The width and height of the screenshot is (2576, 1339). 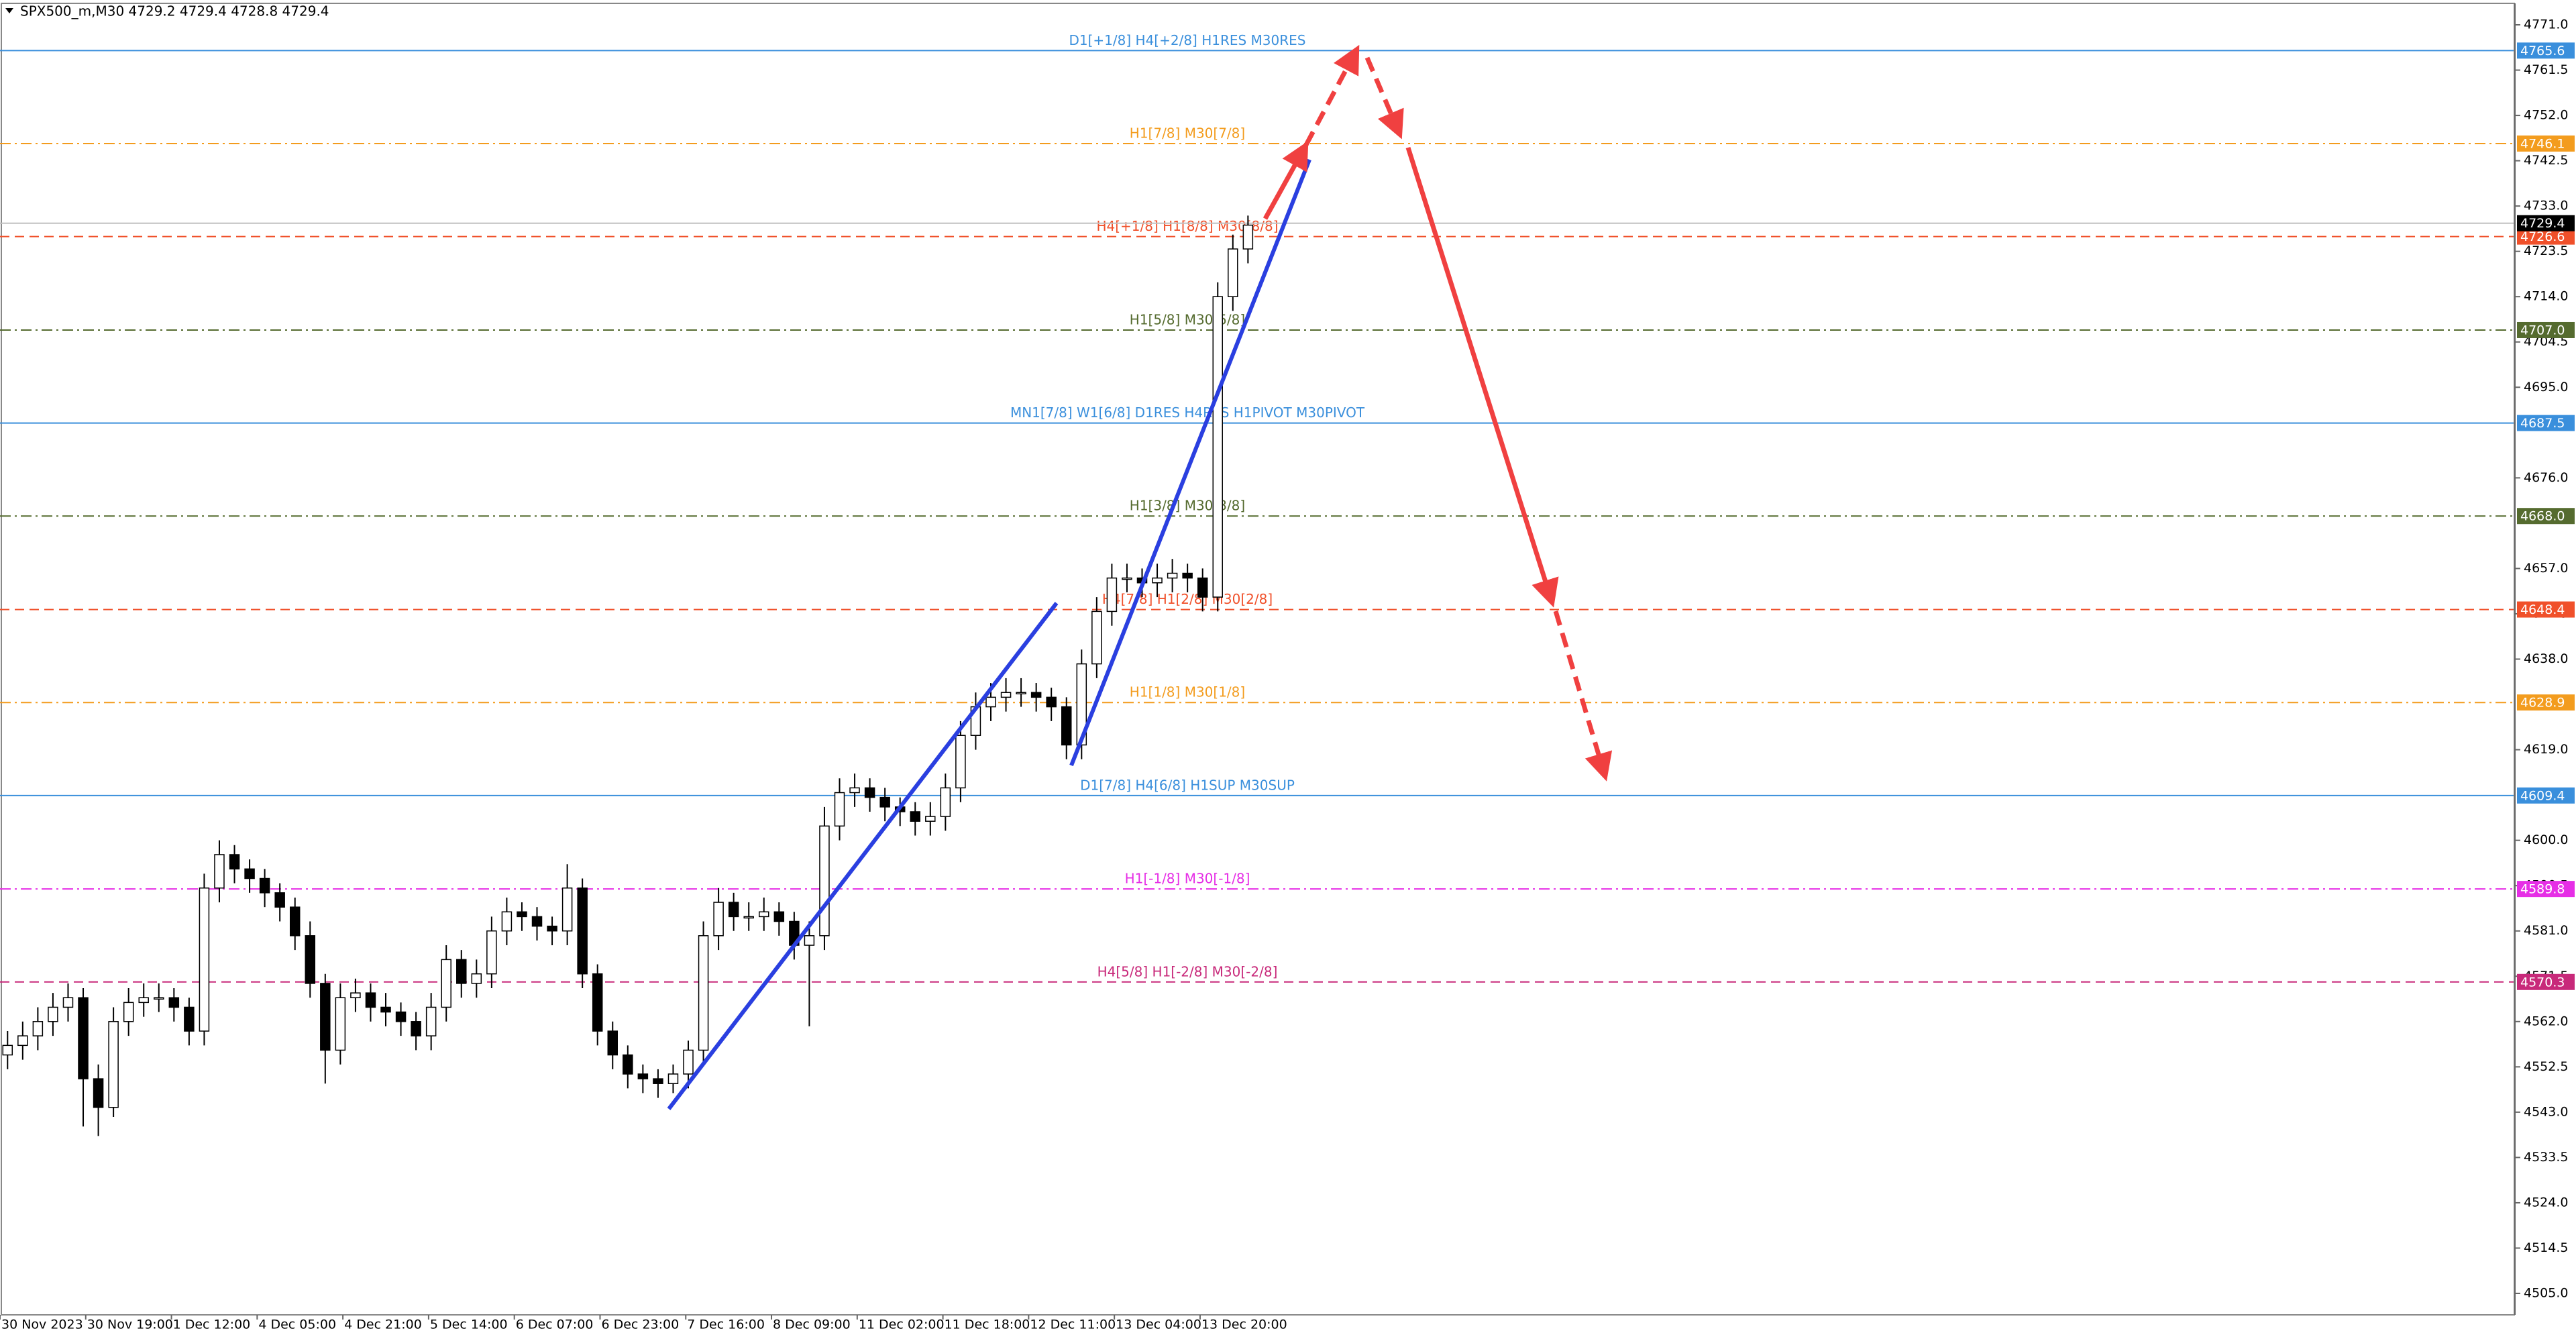 I want to click on x-tick-label: 4 Dec 21:00, so click(x=383, y=1325).